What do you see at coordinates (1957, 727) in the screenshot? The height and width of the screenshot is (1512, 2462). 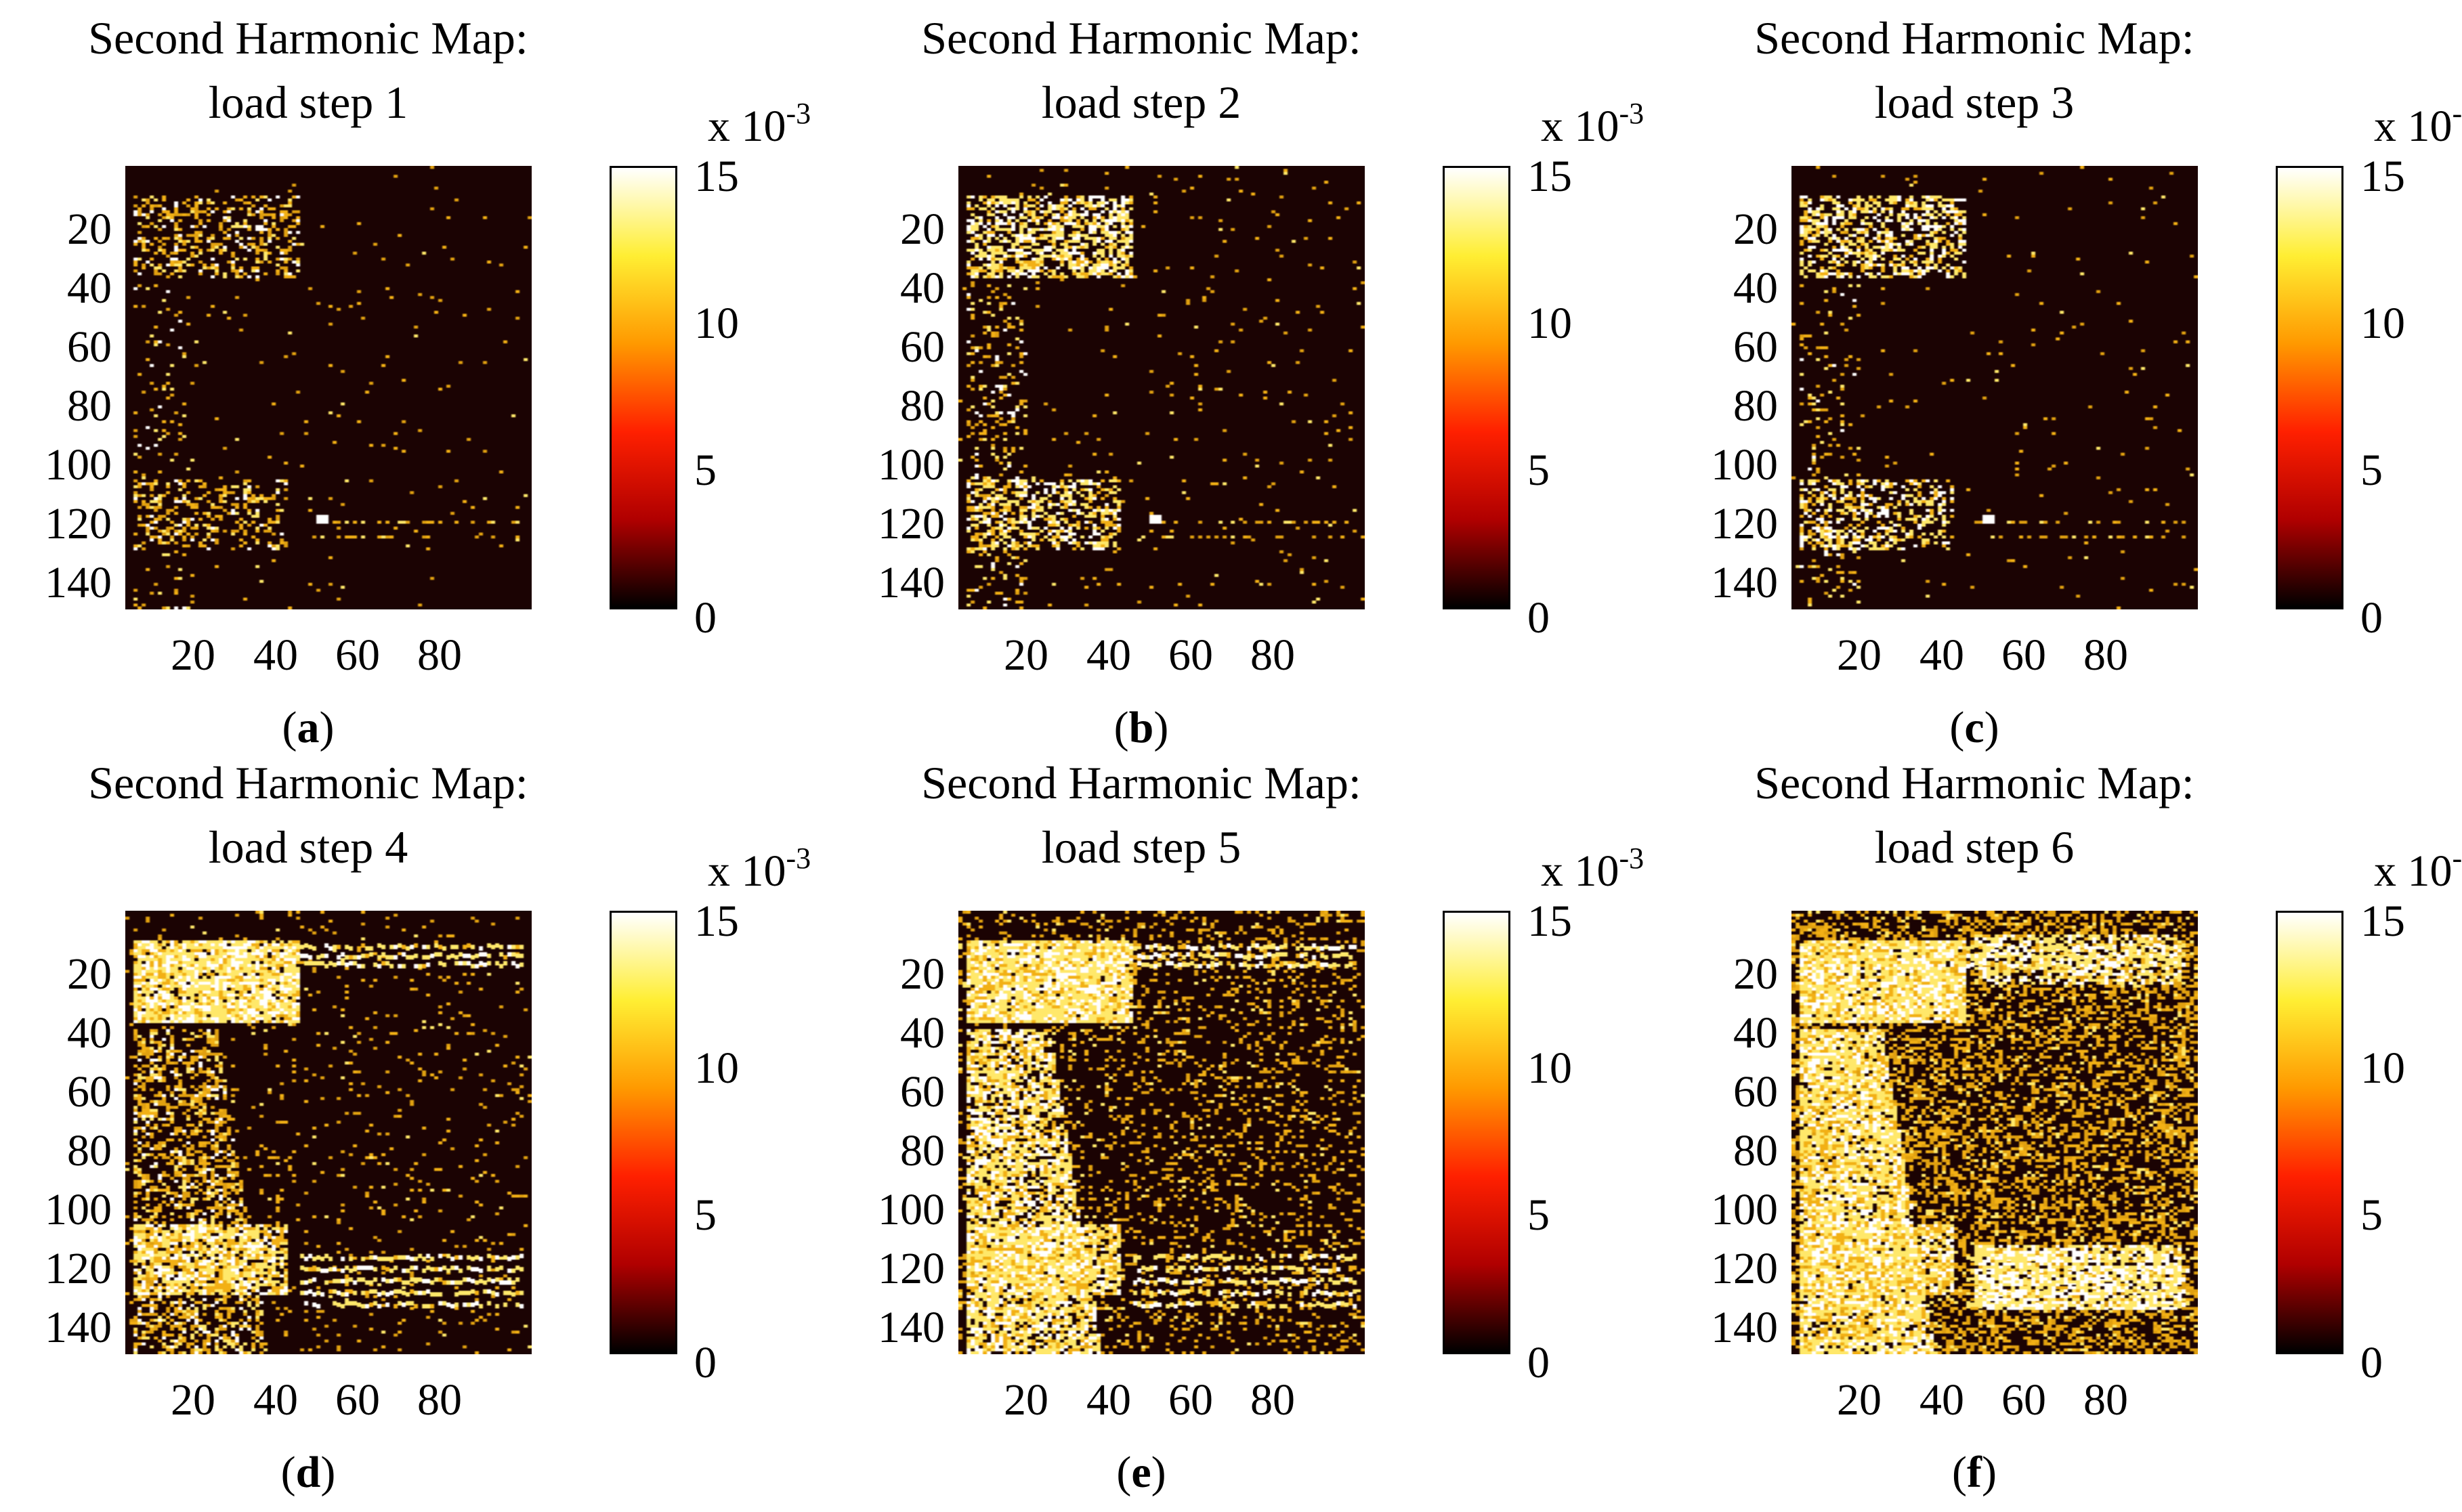 I see `panel-label-open: (` at bounding box center [1957, 727].